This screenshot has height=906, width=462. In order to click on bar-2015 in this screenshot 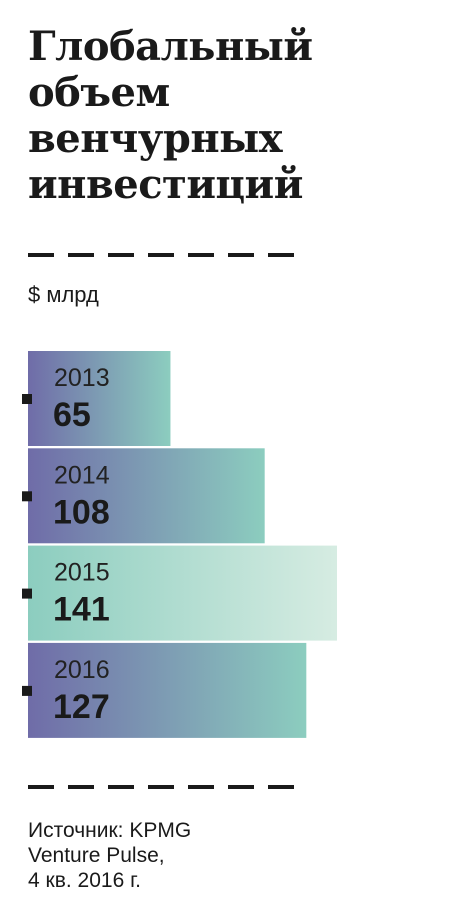, I will do `click(182, 593)`.